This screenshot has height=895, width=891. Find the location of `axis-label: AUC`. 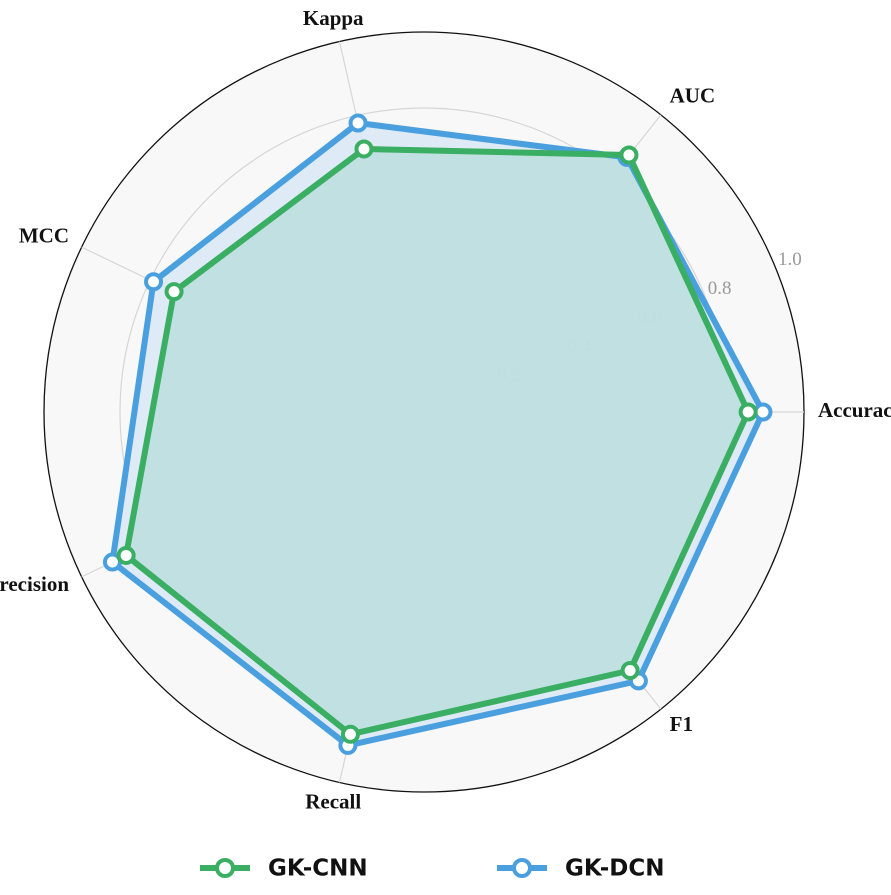

axis-label: AUC is located at coordinates (693, 96).